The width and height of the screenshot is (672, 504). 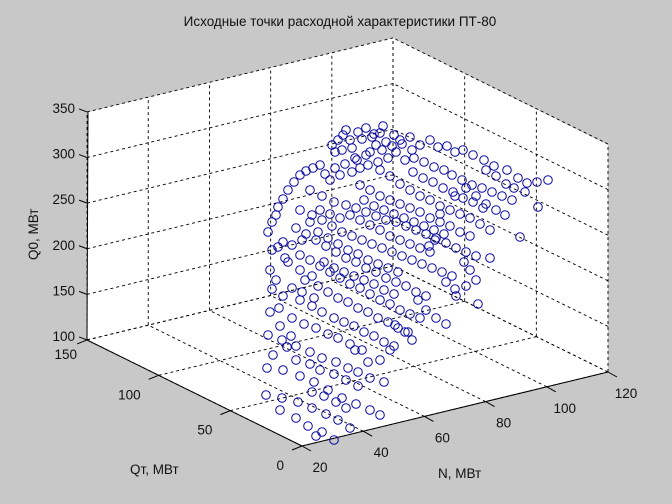 I want to click on x-tick-label: 40, so click(x=381, y=452).